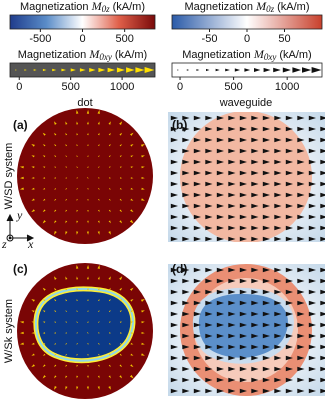 Image resolution: width=332 pixels, height=400 pixels. What do you see at coordinates (122, 87) in the screenshot?
I see `tick-label: 1000` at bounding box center [122, 87].